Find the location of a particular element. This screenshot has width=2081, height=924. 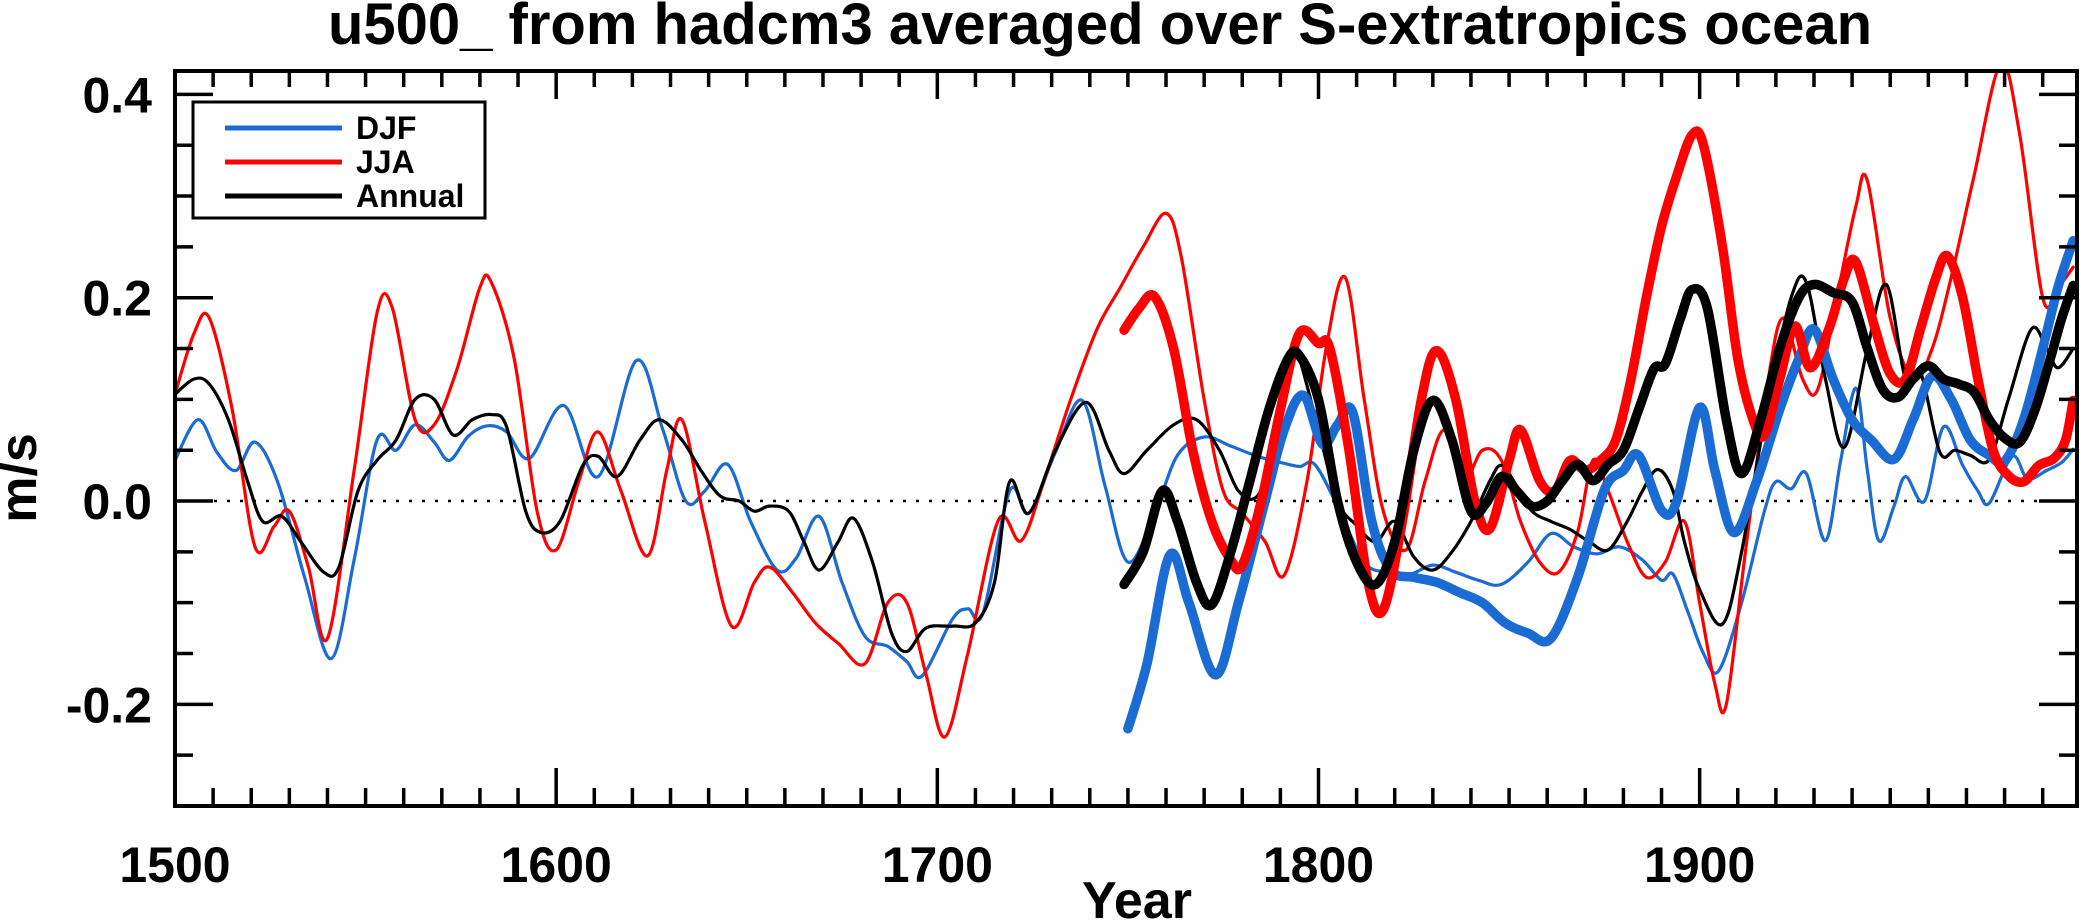

x-tick-label: 1700 is located at coordinates (937, 865).